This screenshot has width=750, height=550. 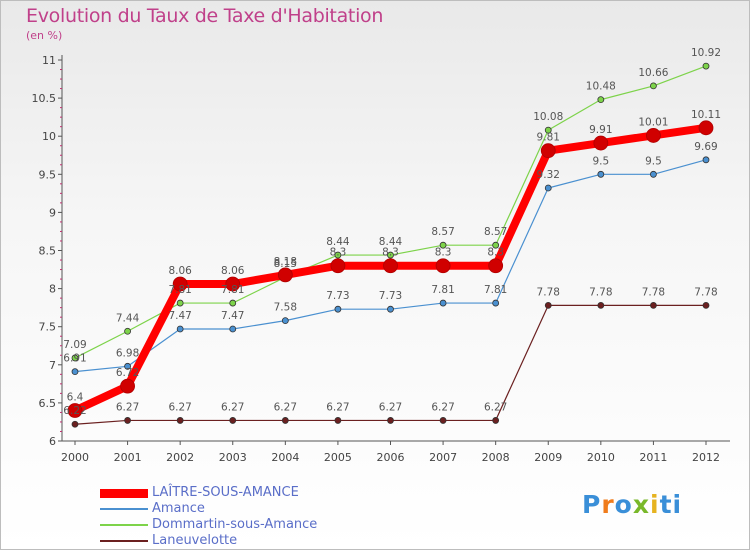 I want to click on data-label: 7.58, so click(x=285, y=308).